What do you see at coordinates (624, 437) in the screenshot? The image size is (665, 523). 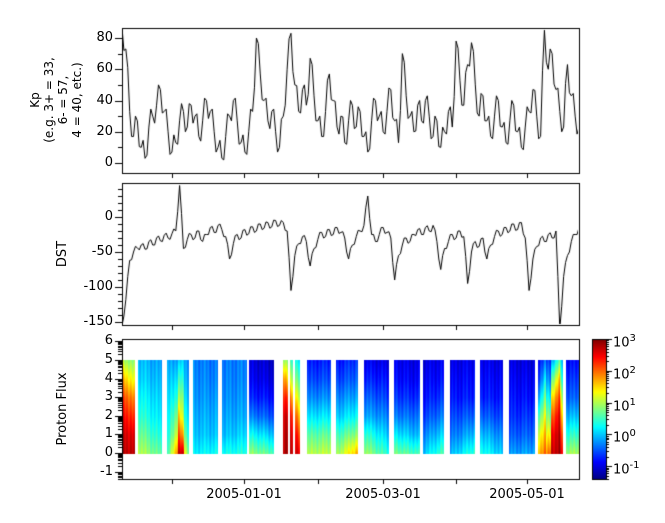 I see `colorbar-tick-label: 10⁰` at bounding box center [624, 437].